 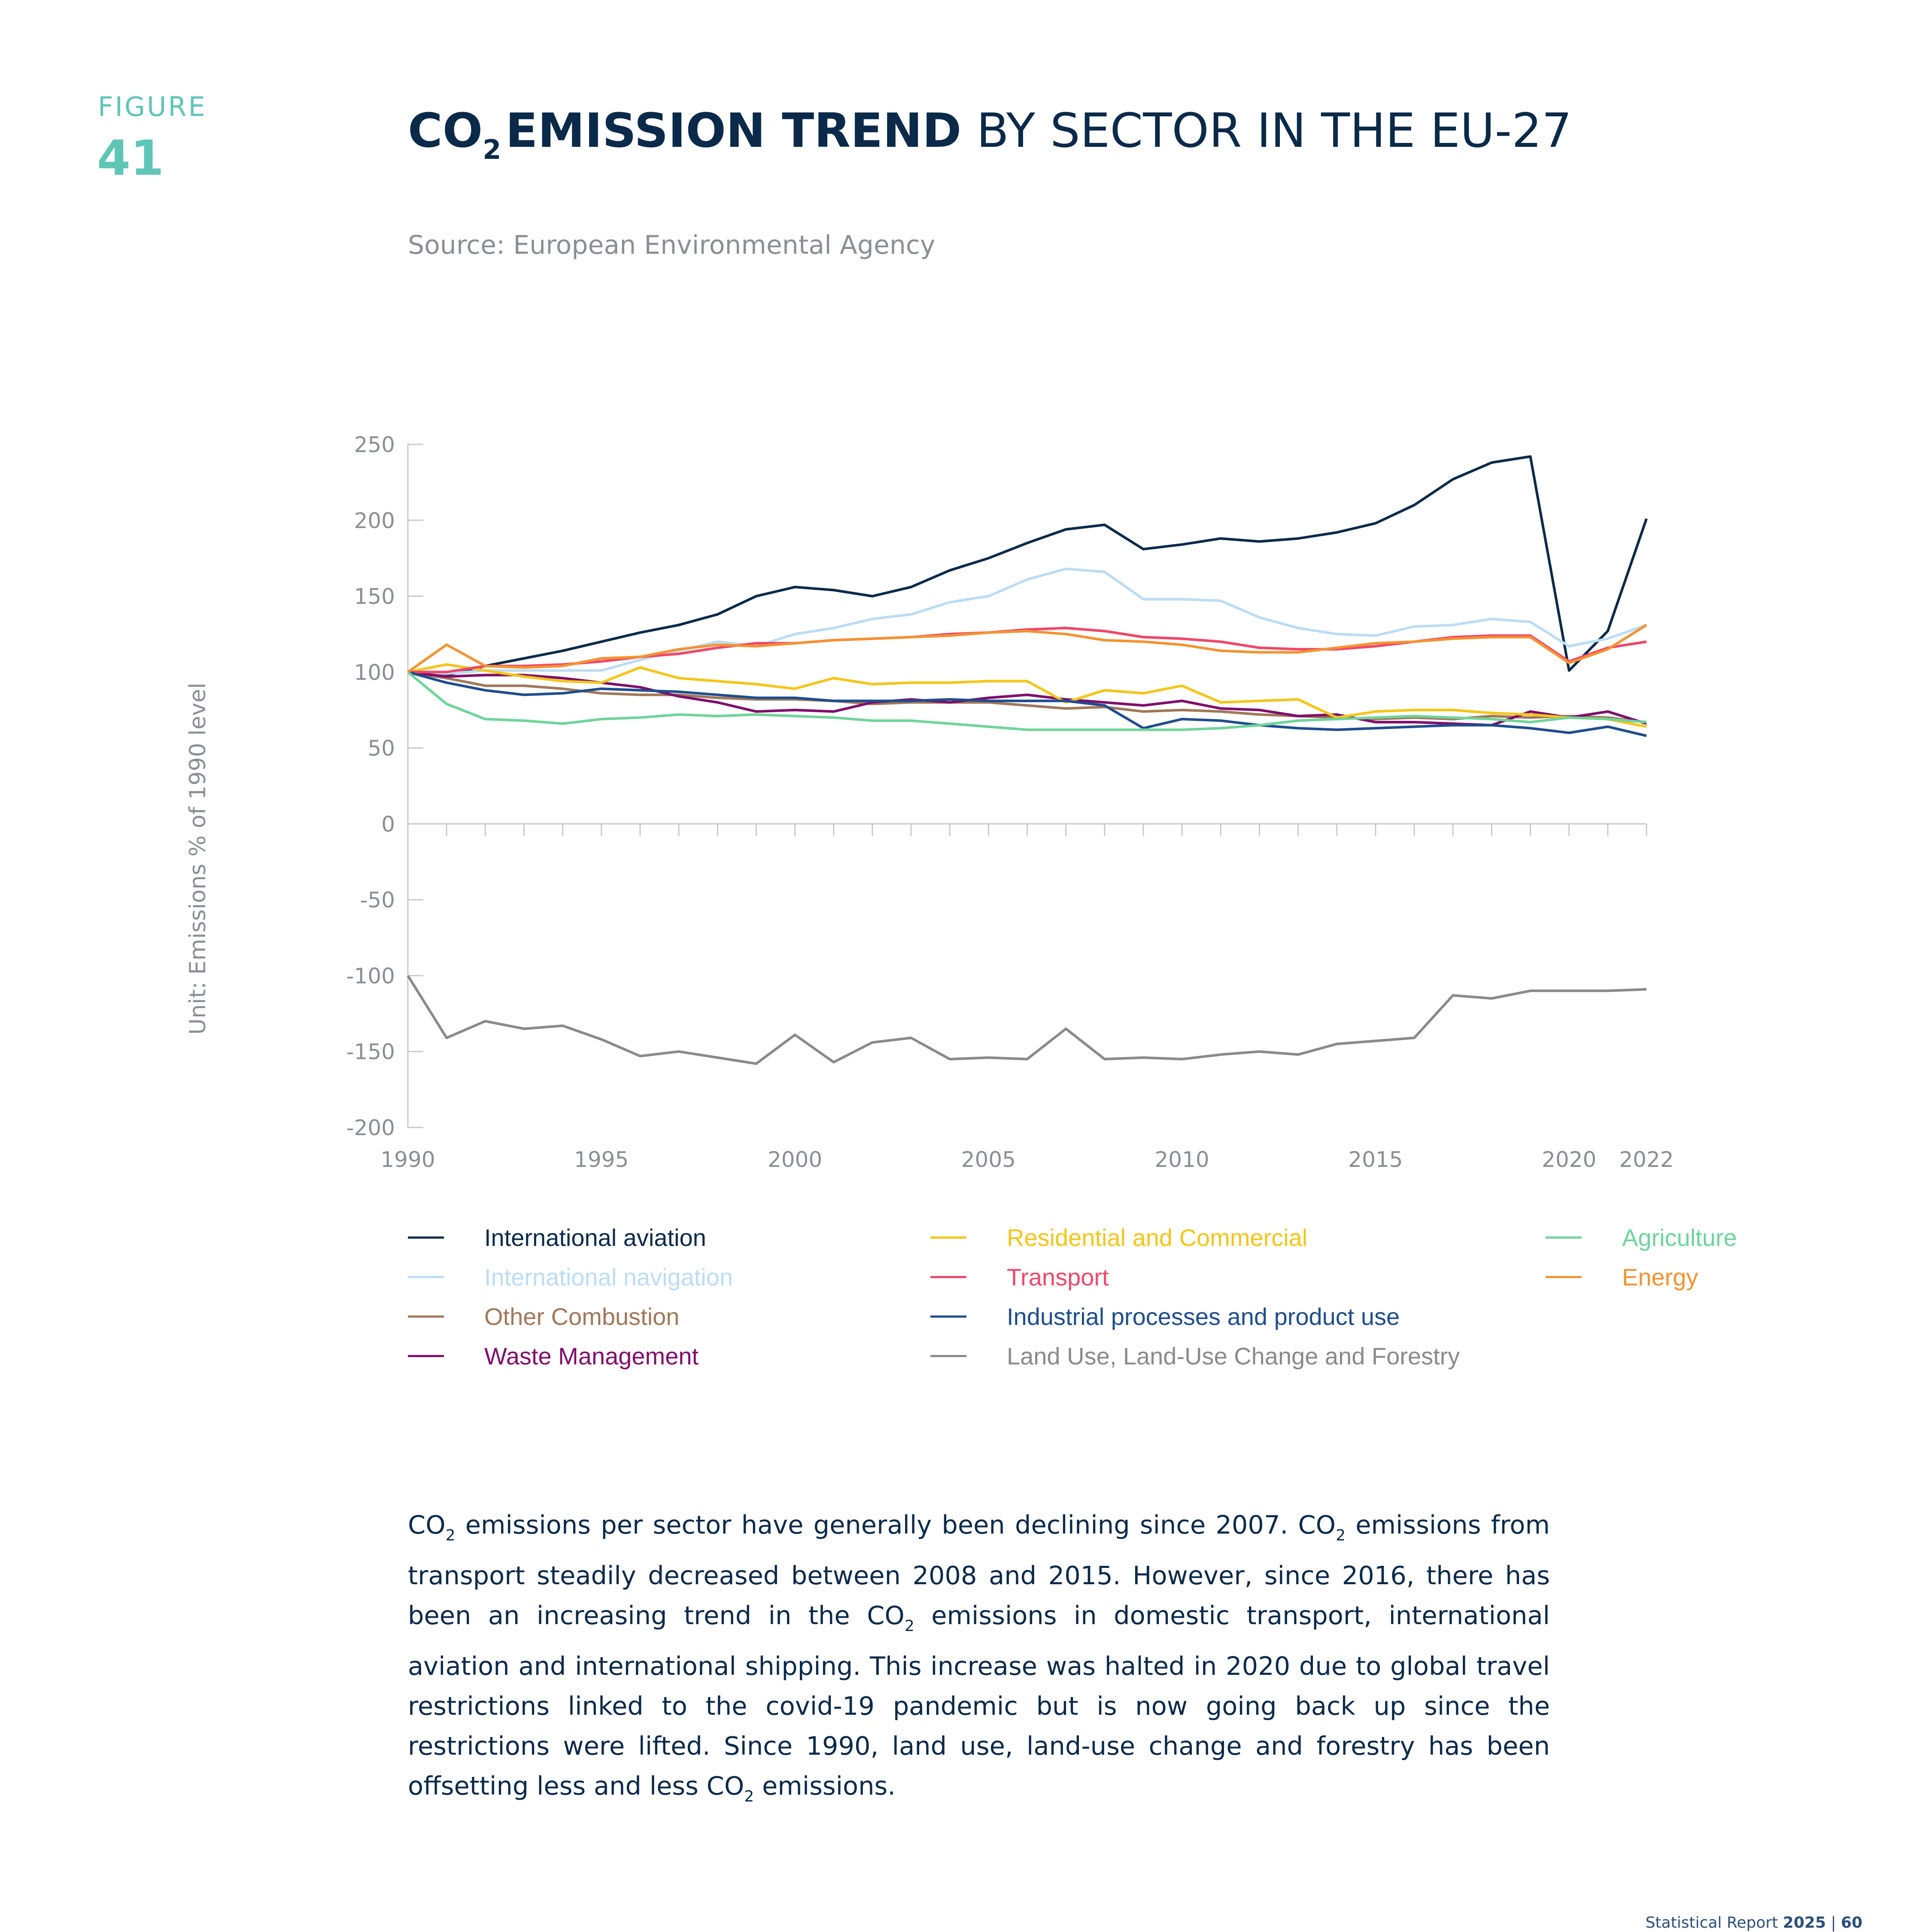 I want to click on y-tick-label: -150, so click(x=370, y=1052).